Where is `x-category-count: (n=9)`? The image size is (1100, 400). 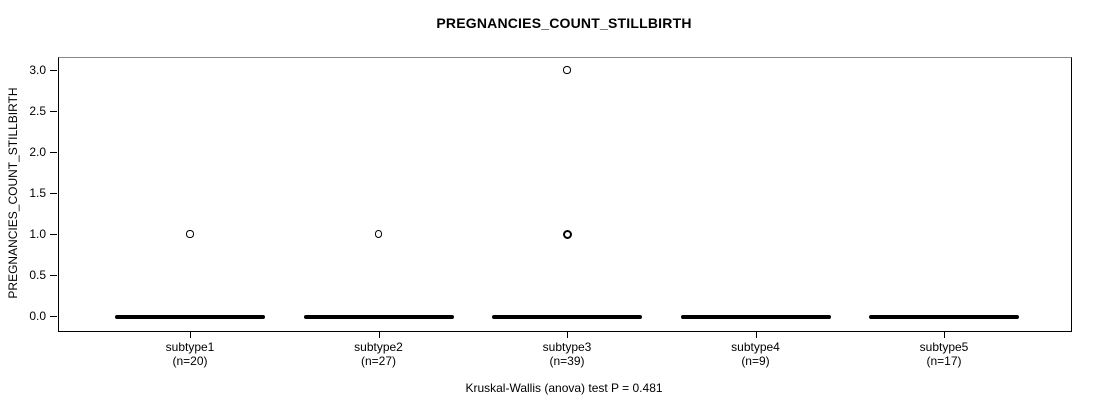
x-category-count: (n=9) is located at coordinates (755, 361).